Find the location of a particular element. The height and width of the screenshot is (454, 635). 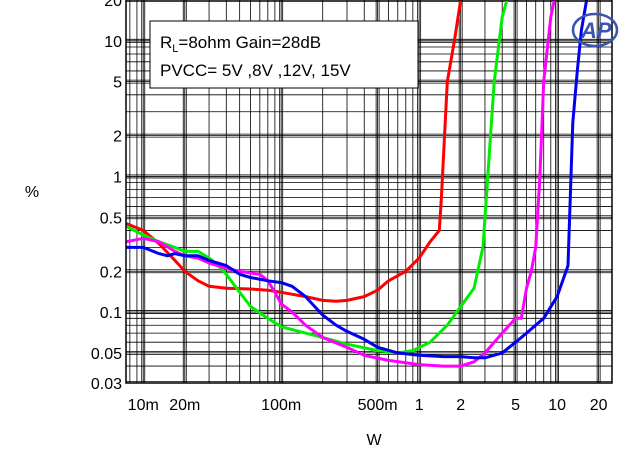

y-tick-label: 0.05 is located at coordinates (106, 354).